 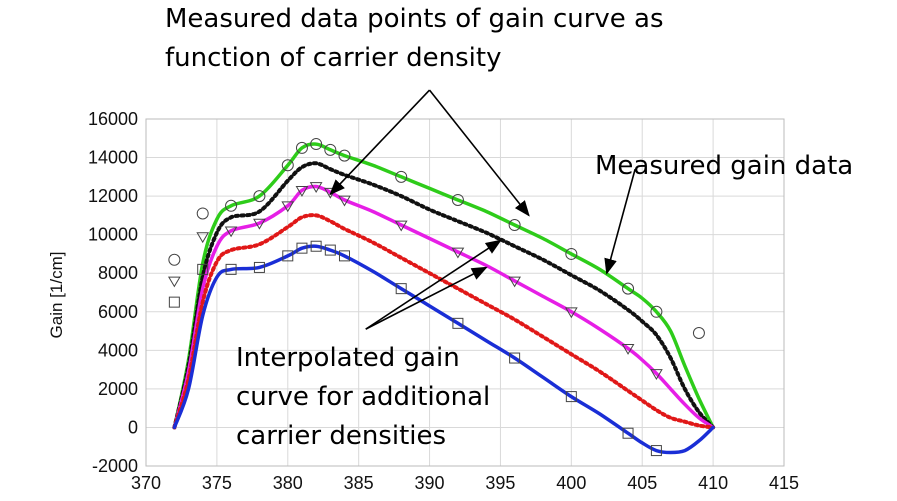 What do you see at coordinates (118, 350) in the screenshot?
I see `y-tick-label: 4000` at bounding box center [118, 350].